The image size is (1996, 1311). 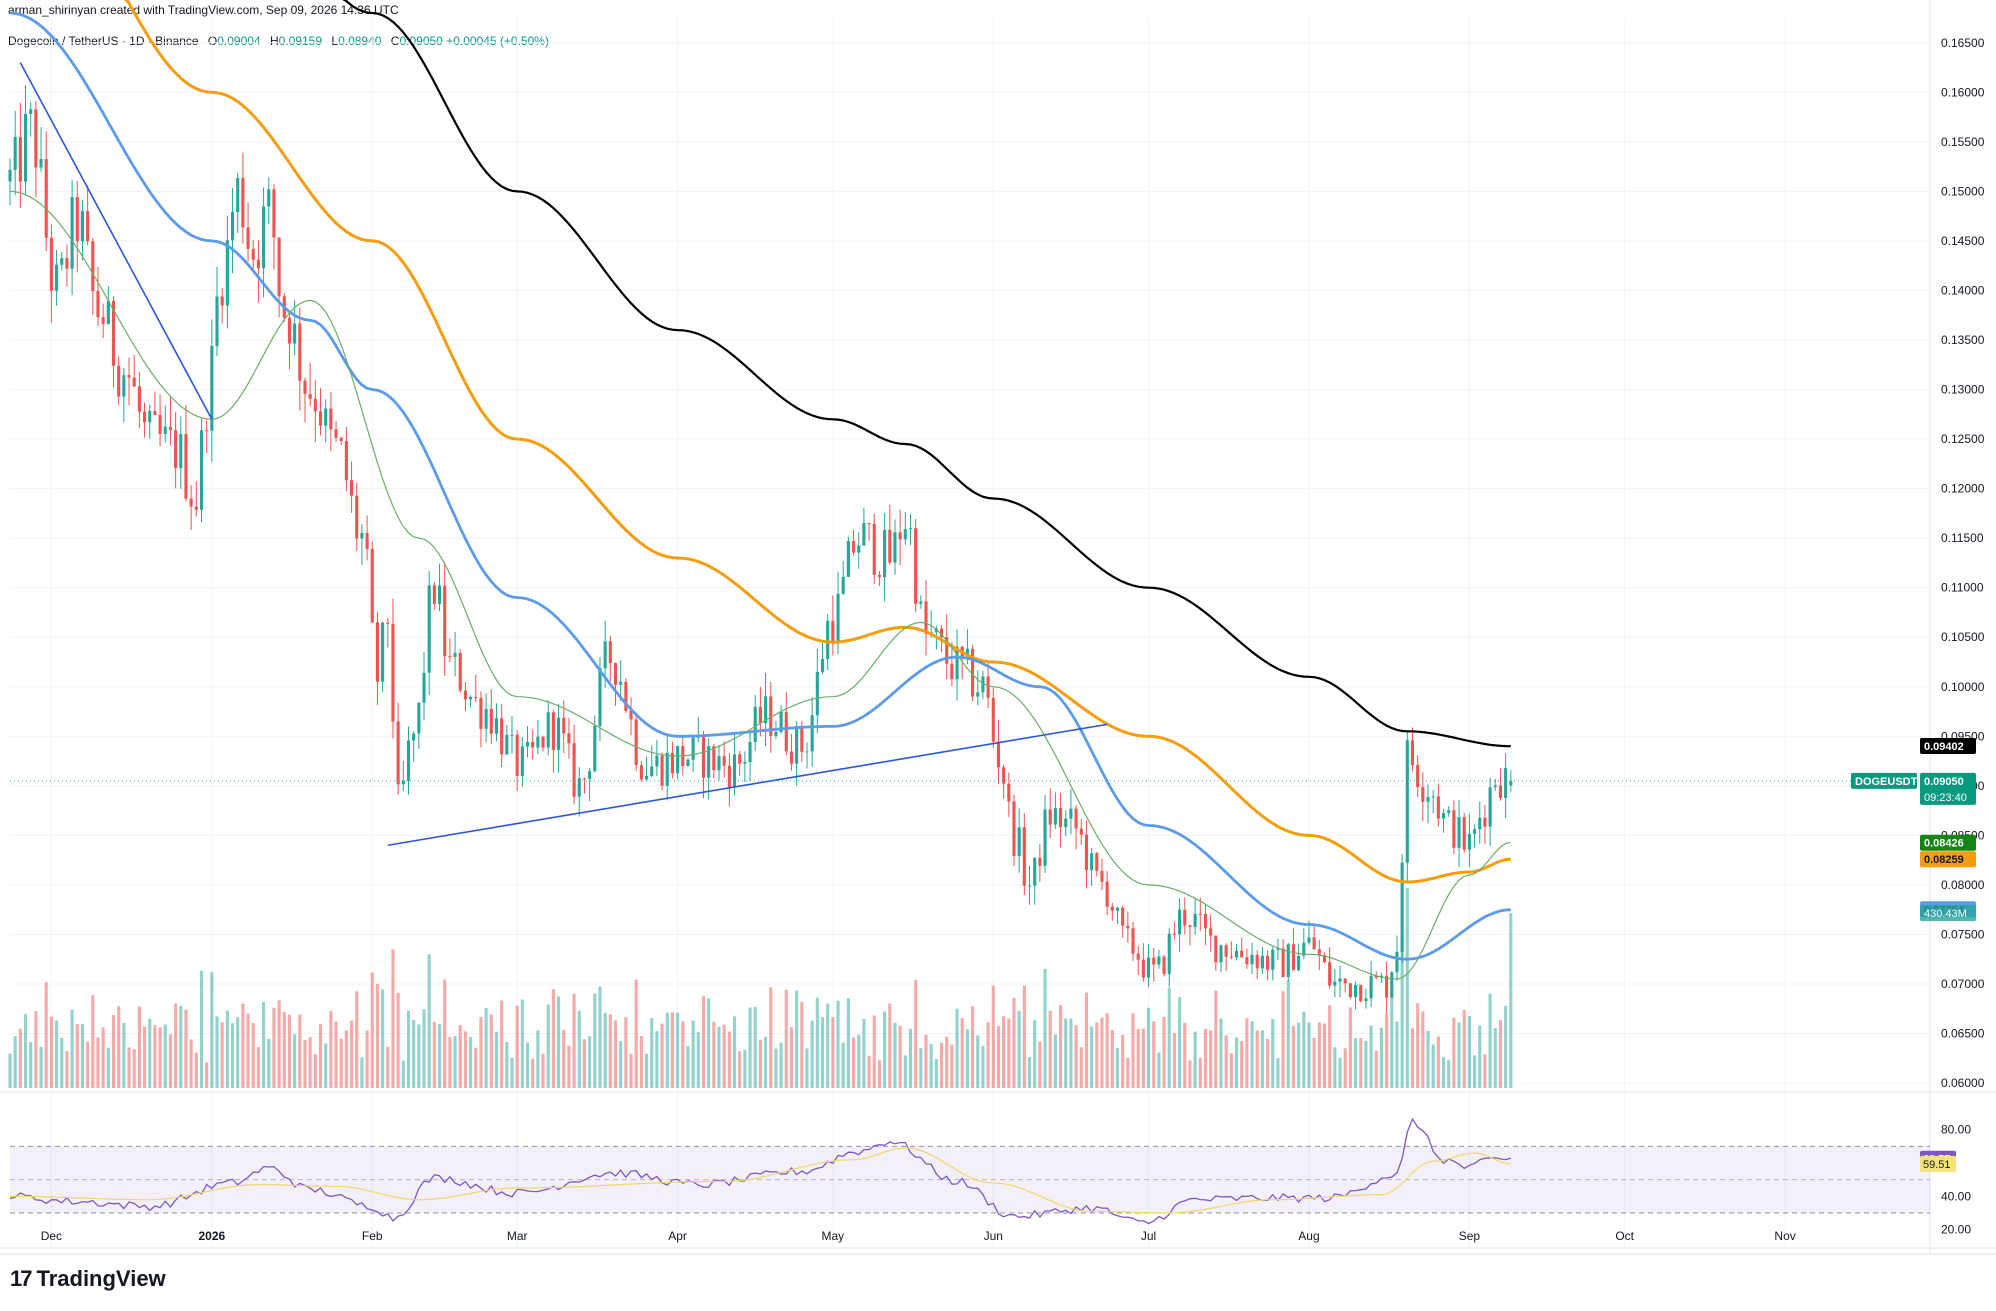 What do you see at coordinates (1963, 92) in the screenshot?
I see `price-tick-label: 0.16000` at bounding box center [1963, 92].